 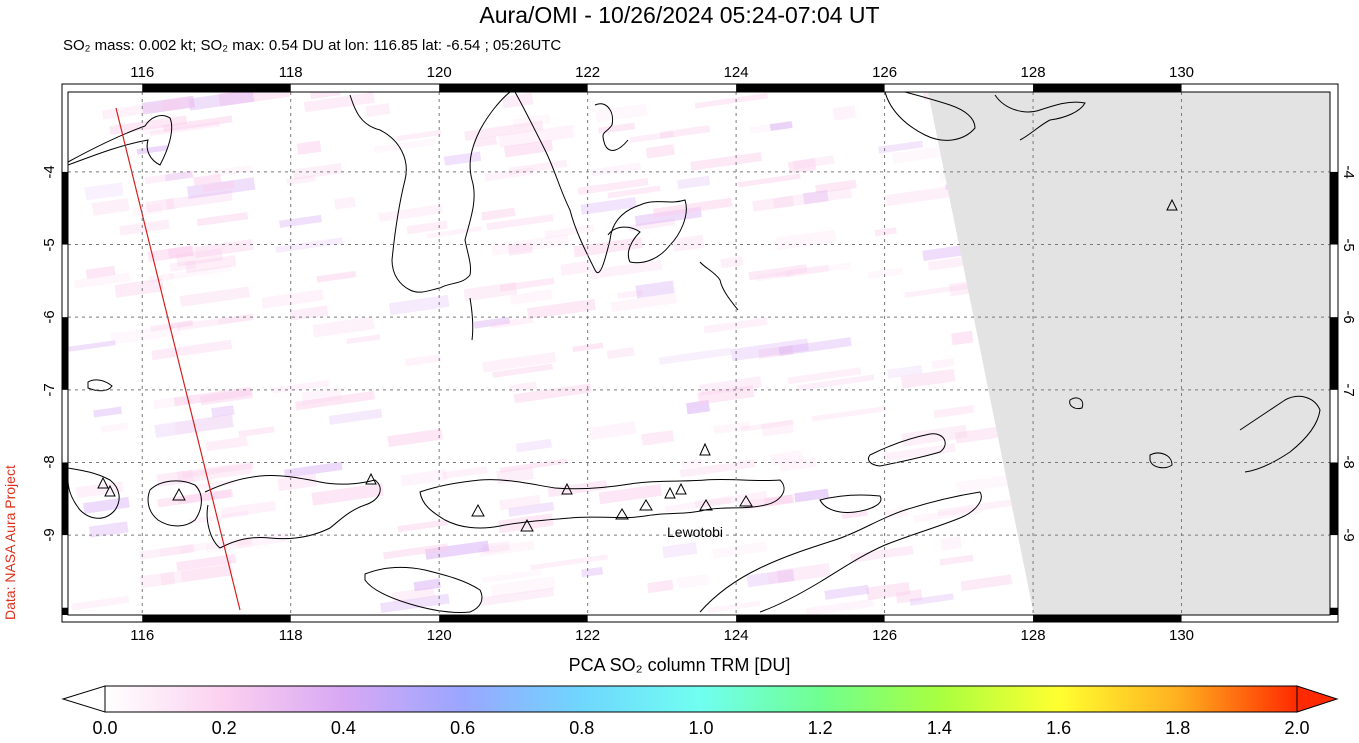 I want to click on colorbar-tick-label: 1.4, so click(x=939, y=728).